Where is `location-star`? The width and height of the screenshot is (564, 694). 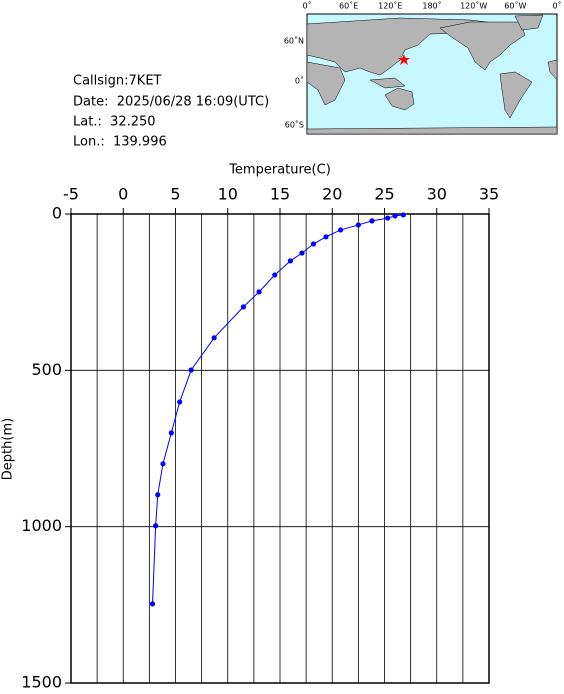
location-star is located at coordinates (404, 59).